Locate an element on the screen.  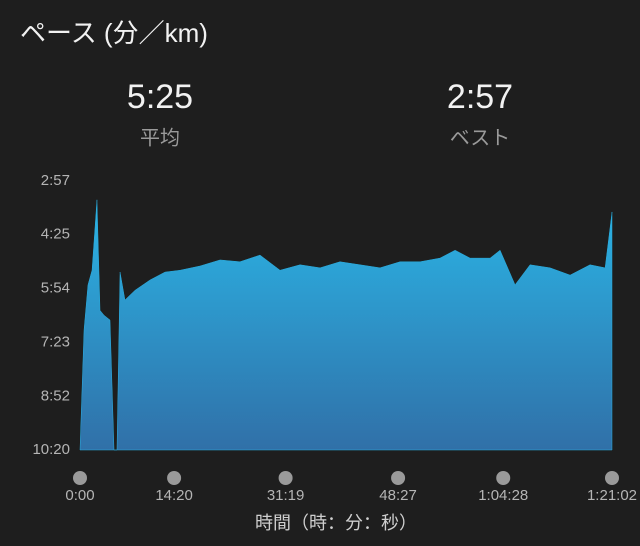
x-tick-label: 1:04:28 is located at coordinates (503, 495).